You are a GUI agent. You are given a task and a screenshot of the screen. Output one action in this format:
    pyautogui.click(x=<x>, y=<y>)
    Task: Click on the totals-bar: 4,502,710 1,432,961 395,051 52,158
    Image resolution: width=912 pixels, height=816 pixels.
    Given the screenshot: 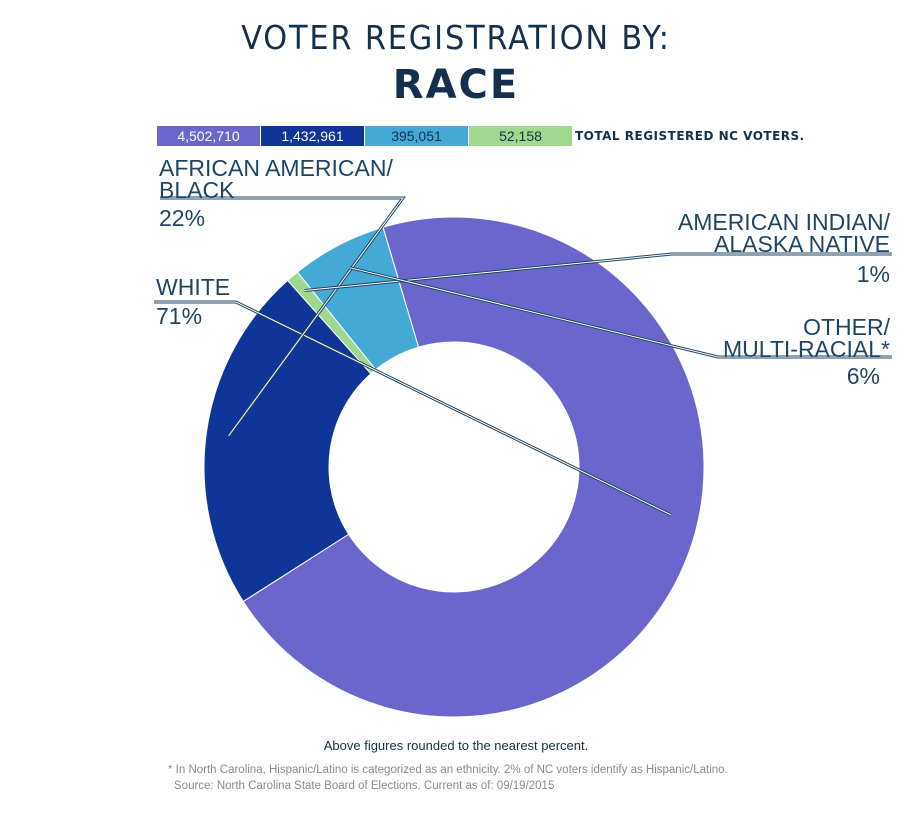 What is the action you would take?
    pyautogui.click(x=365, y=136)
    